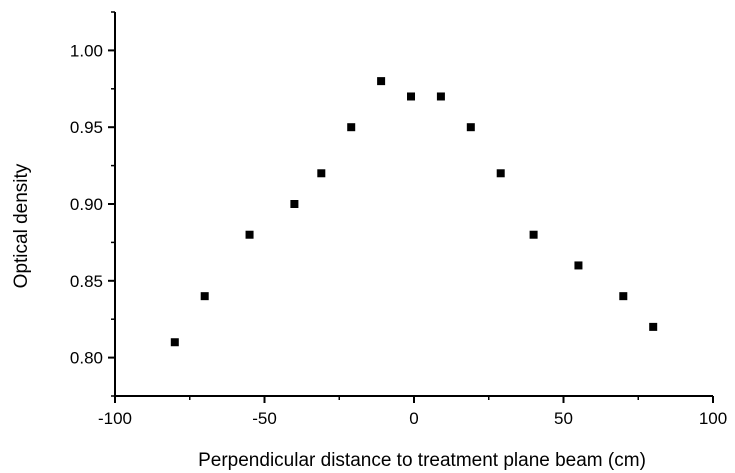 This screenshot has width=735, height=473. Describe the element at coordinates (86, 281) in the screenshot. I see `y-tick-label: 0.85` at that location.